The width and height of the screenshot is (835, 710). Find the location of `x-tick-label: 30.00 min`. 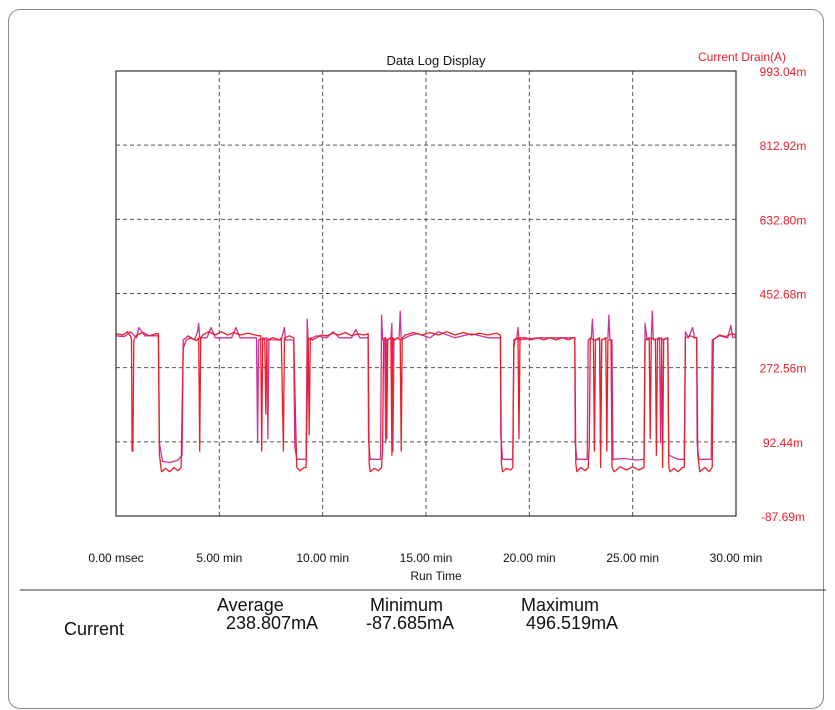

x-tick-label: 30.00 min is located at coordinates (736, 558).